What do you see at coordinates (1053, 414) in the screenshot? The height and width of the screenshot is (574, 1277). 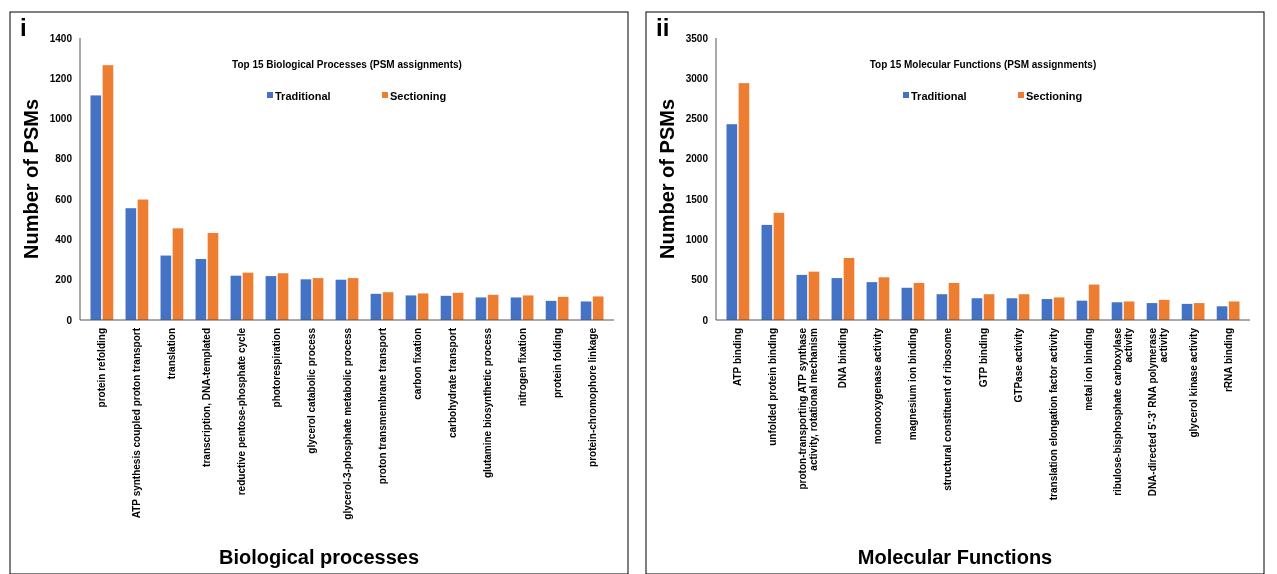 I see `x-tick-label: translation elongation factor activity` at bounding box center [1053, 414].